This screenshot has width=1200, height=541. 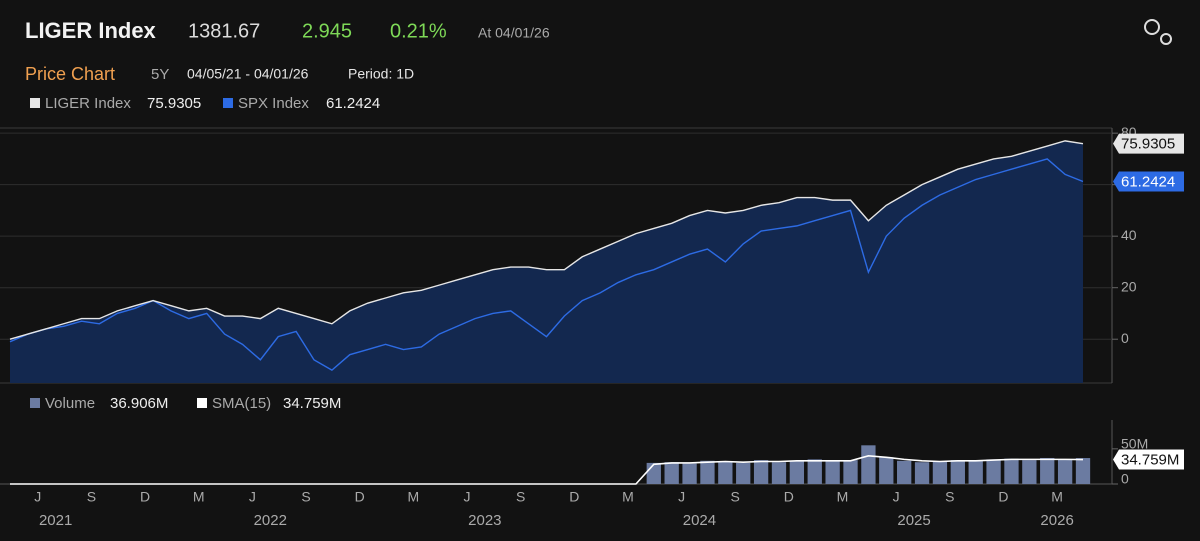 What do you see at coordinates (70, 403) in the screenshot?
I see `legend-label: Volume` at bounding box center [70, 403].